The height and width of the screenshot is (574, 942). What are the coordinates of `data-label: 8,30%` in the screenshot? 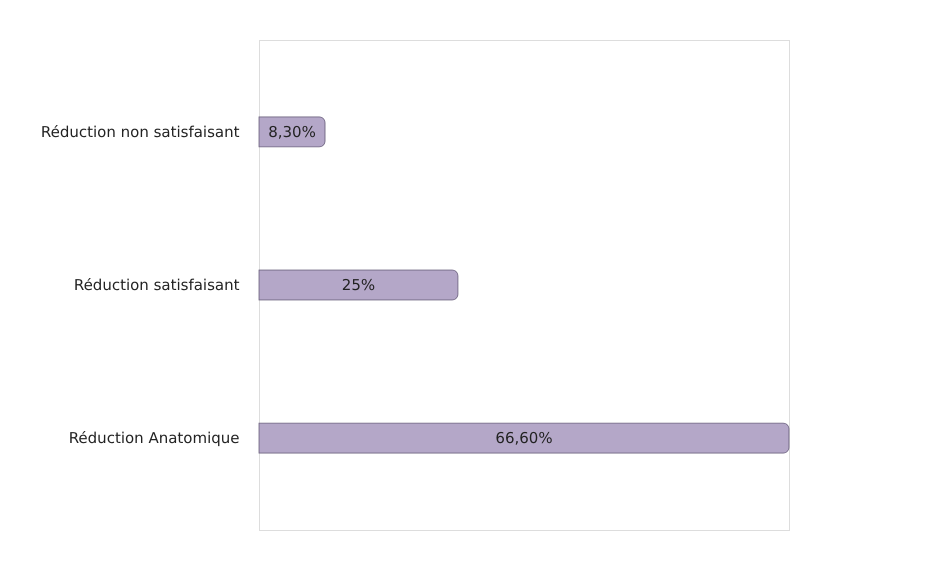 It's located at (292, 131).